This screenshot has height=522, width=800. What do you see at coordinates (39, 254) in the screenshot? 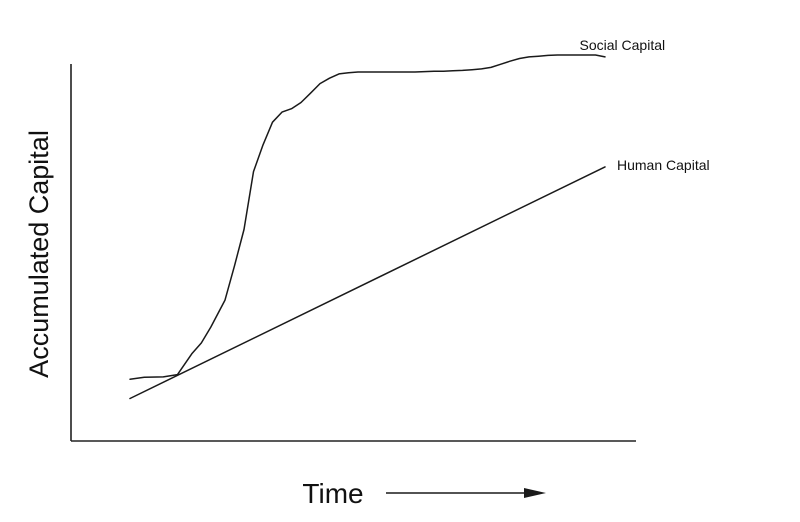
I see `y-axis-title: Accumulated Capital` at bounding box center [39, 254].